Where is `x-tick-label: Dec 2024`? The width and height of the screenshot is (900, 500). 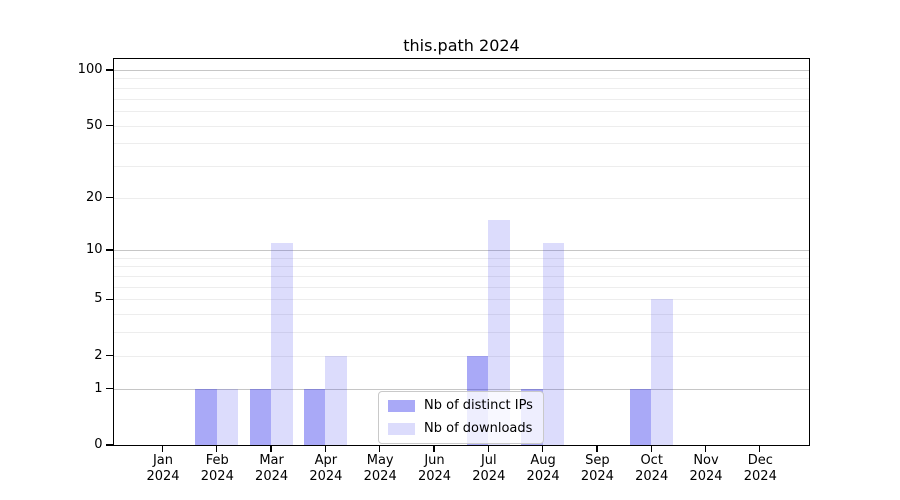
x-tick-label: Dec 2024 is located at coordinates (760, 469).